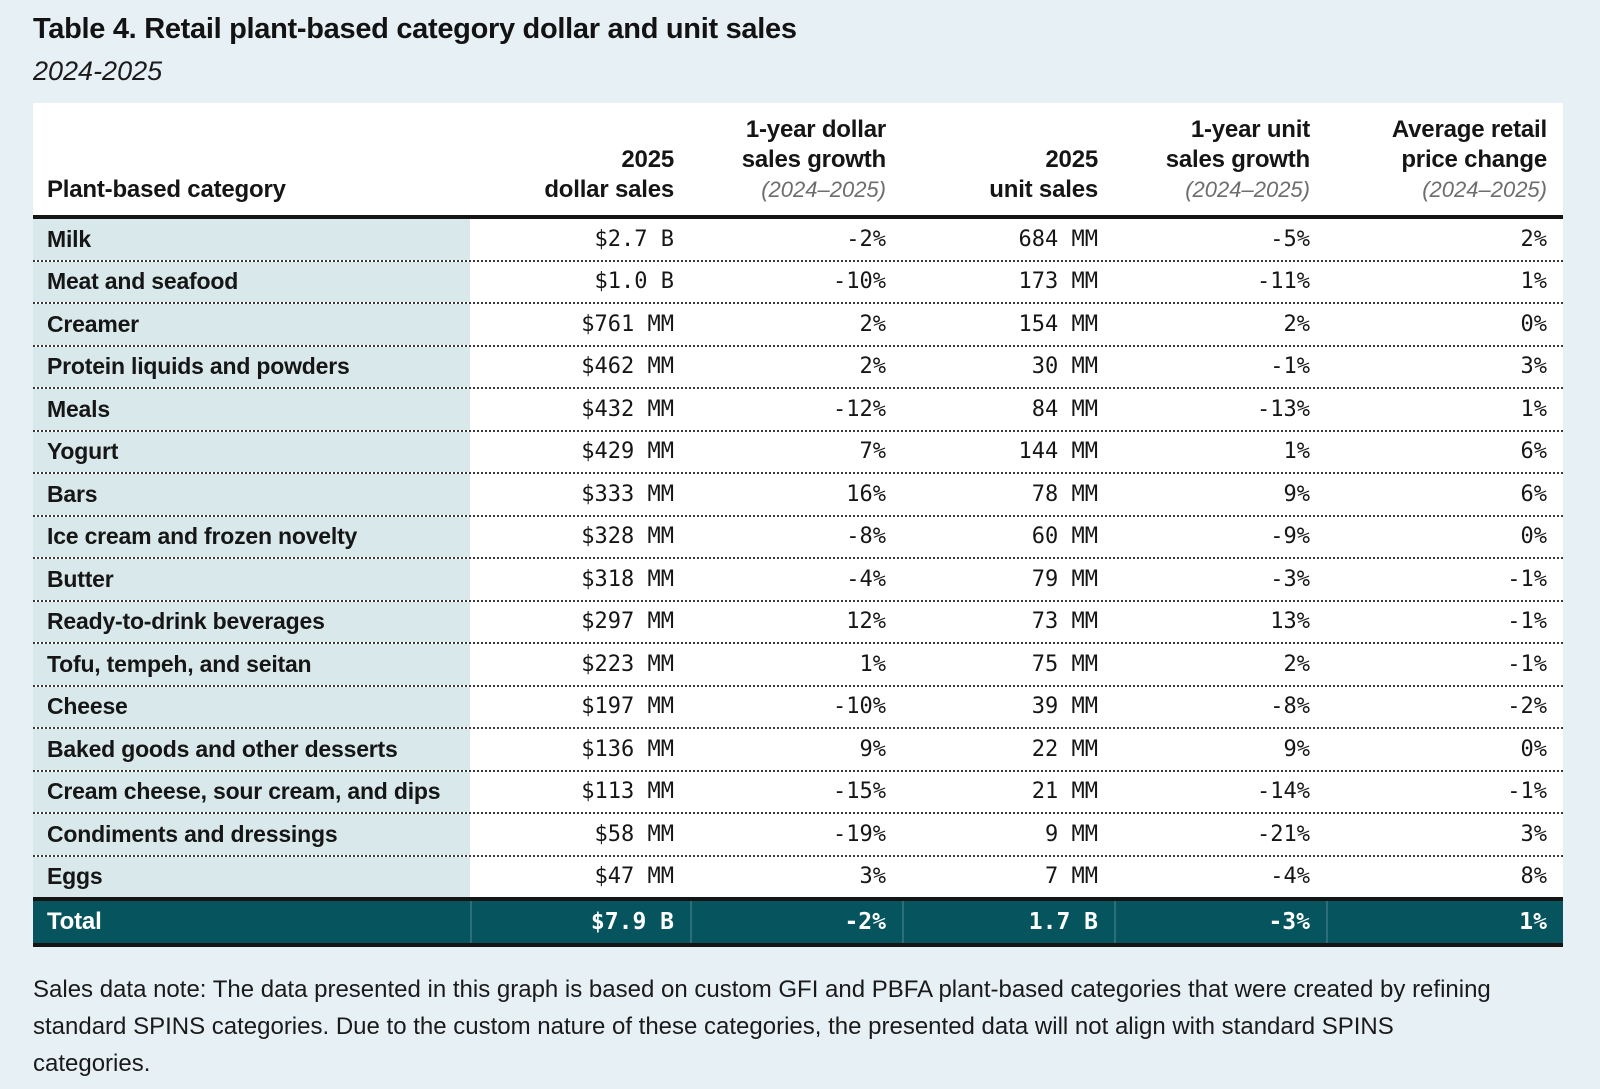 The width and height of the screenshot is (1600, 1089). What do you see at coordinates (627, 494) in the screenshot?
I see `dollar-sales-cell: $333 MM` at bounding box center [627, 494].